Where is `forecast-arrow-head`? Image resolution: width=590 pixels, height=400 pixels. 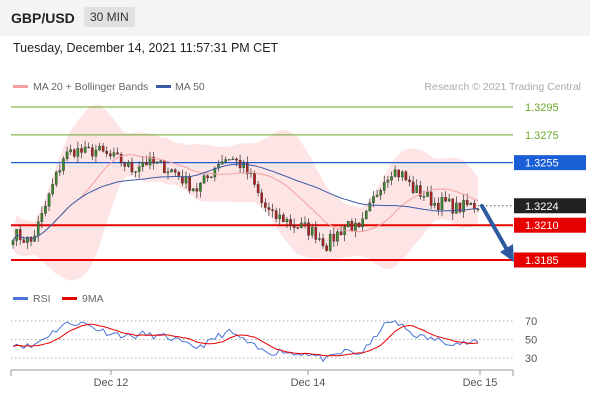
forecast-arrow-head is located at coordinates (507, 253).